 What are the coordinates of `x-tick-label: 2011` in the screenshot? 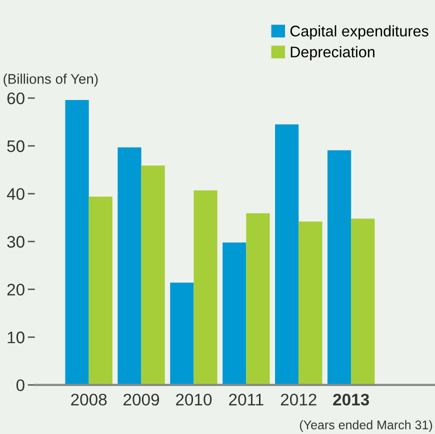 It's located at (246, 400).